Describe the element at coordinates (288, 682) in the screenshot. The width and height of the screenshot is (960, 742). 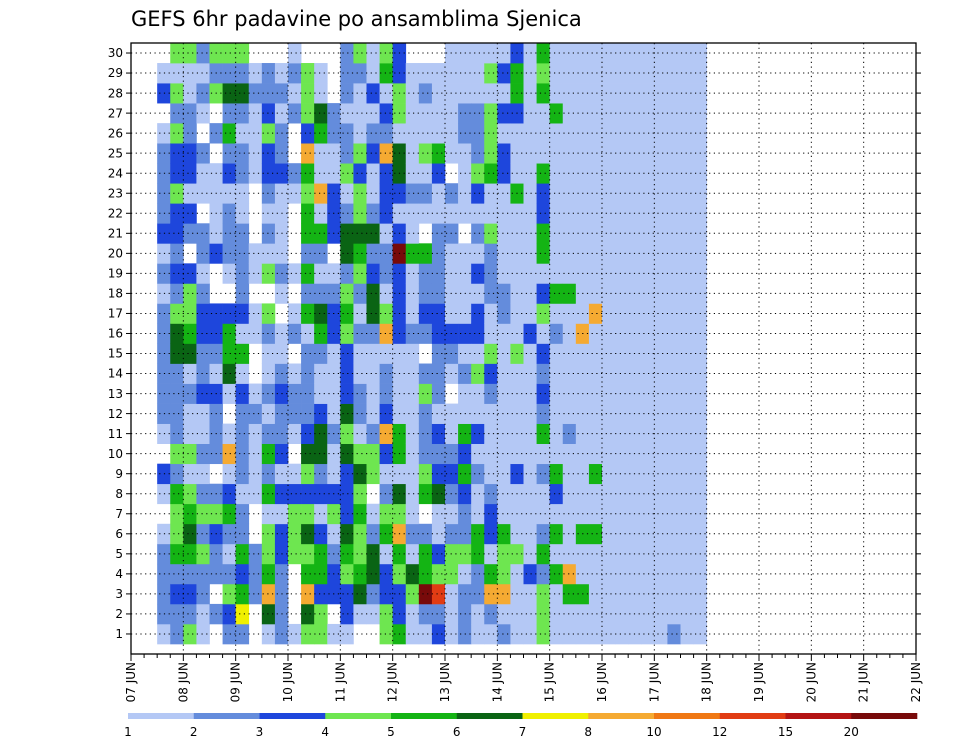
I see `x-tick-label: 10 JUN` at that location.